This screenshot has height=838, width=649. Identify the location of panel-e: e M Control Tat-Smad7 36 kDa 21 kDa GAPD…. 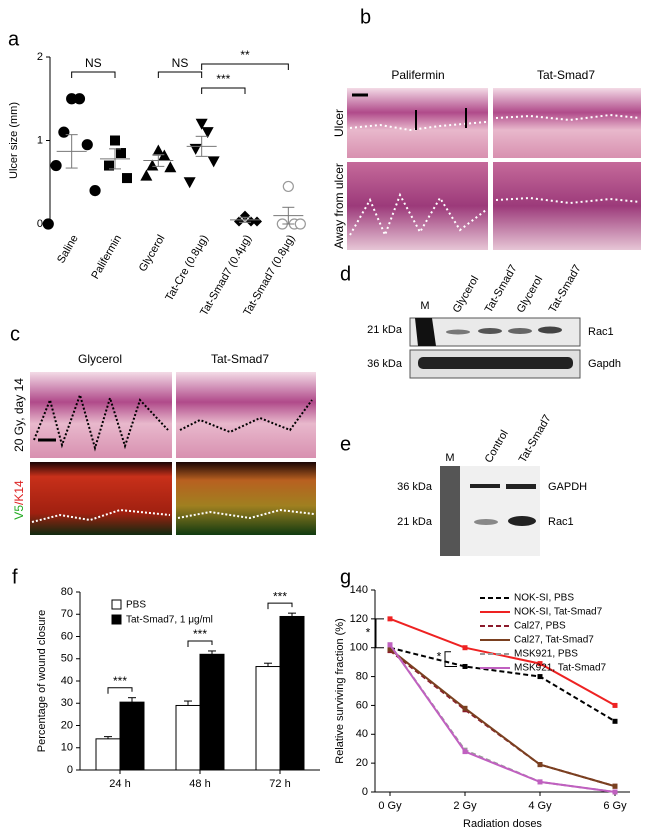
(463, 484).